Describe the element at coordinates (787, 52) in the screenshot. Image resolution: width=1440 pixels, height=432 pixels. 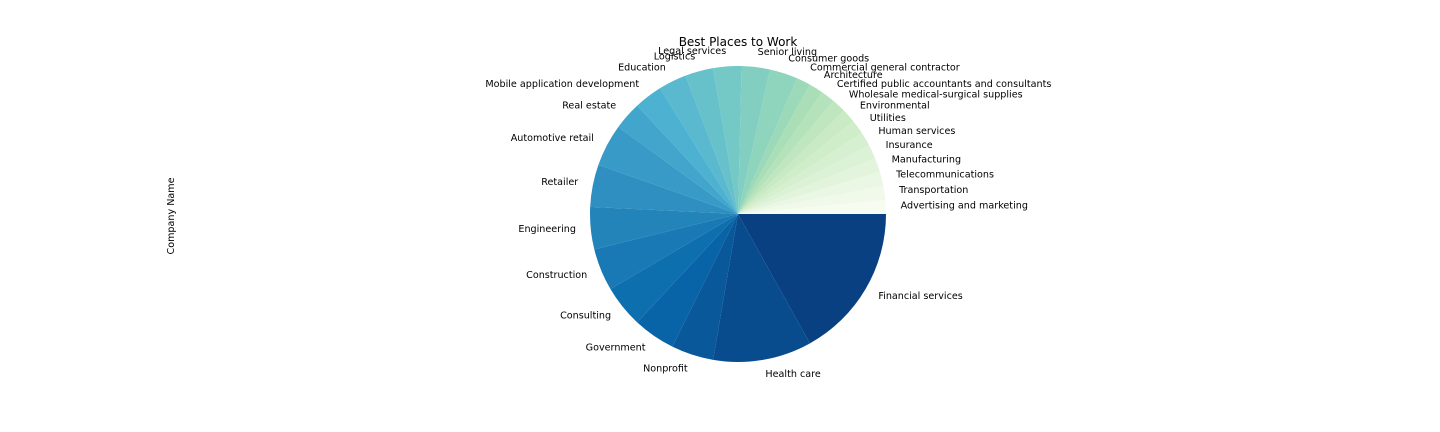
I see `slice-label: Senior living` at that location.